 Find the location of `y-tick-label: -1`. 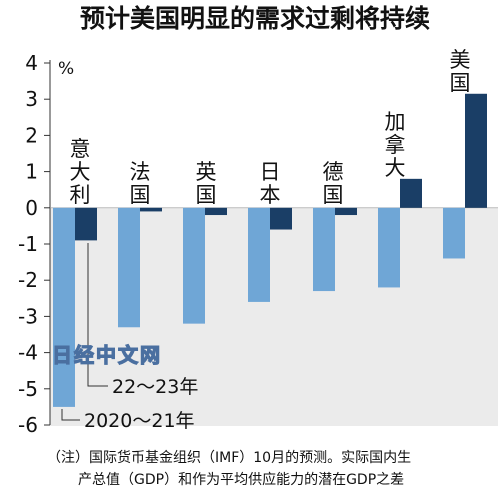

y-tick-label: -1 is located at coordinates (28, 244).